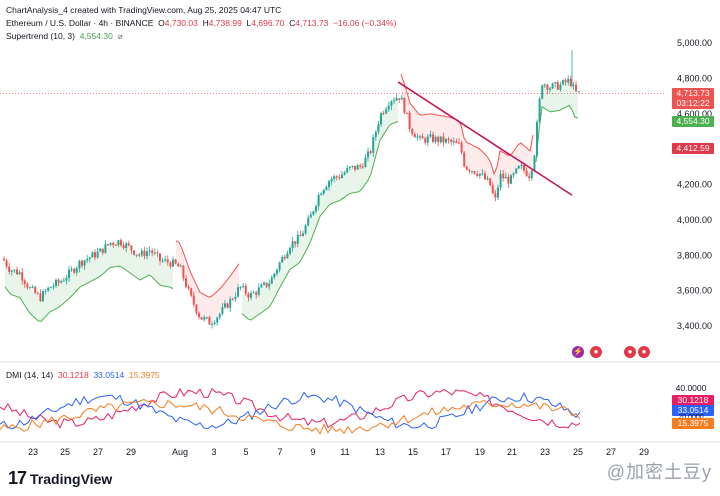 This screenshot has height=496, width=720. What do you see at coordinates (578, 352) in the screenshot?
I see `dividend-icon: ⚡` at bounding box center [578, 352].